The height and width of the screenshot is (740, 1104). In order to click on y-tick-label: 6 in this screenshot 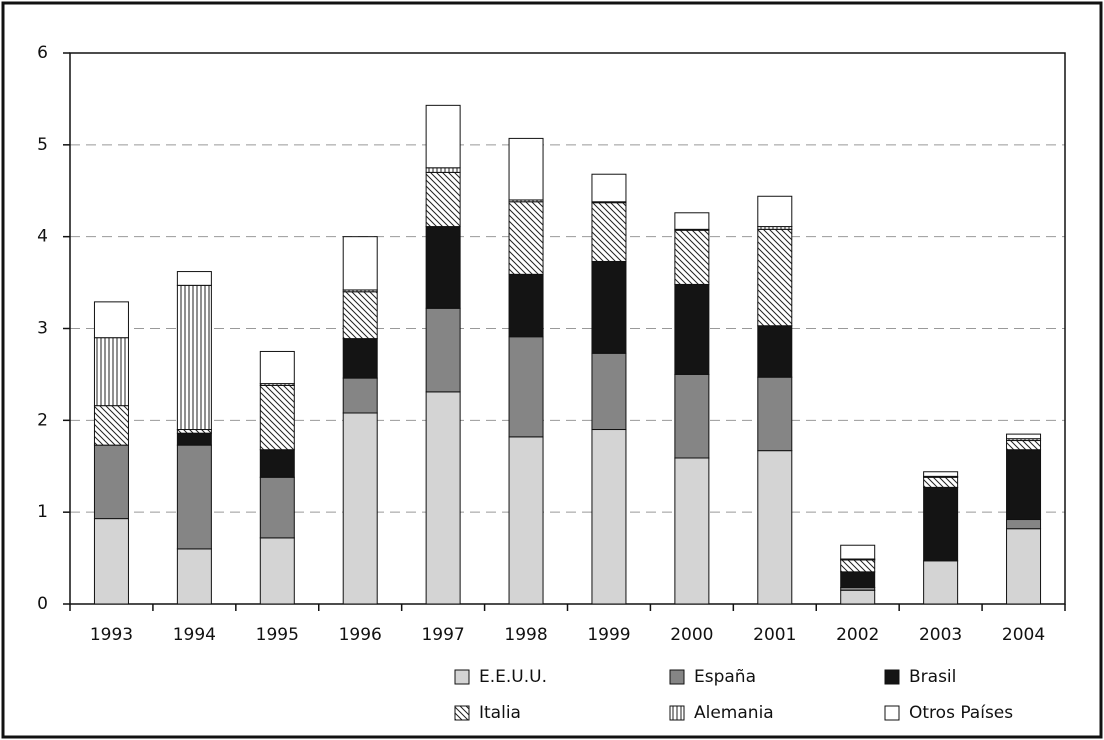, I will do `click(42, 53)`.